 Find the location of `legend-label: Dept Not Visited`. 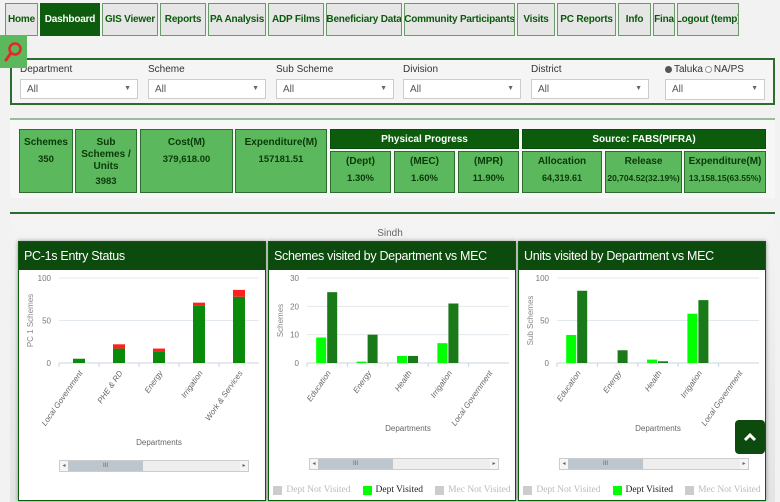

legend-label: Dept Not Visited is located at coordinates (568, 490).